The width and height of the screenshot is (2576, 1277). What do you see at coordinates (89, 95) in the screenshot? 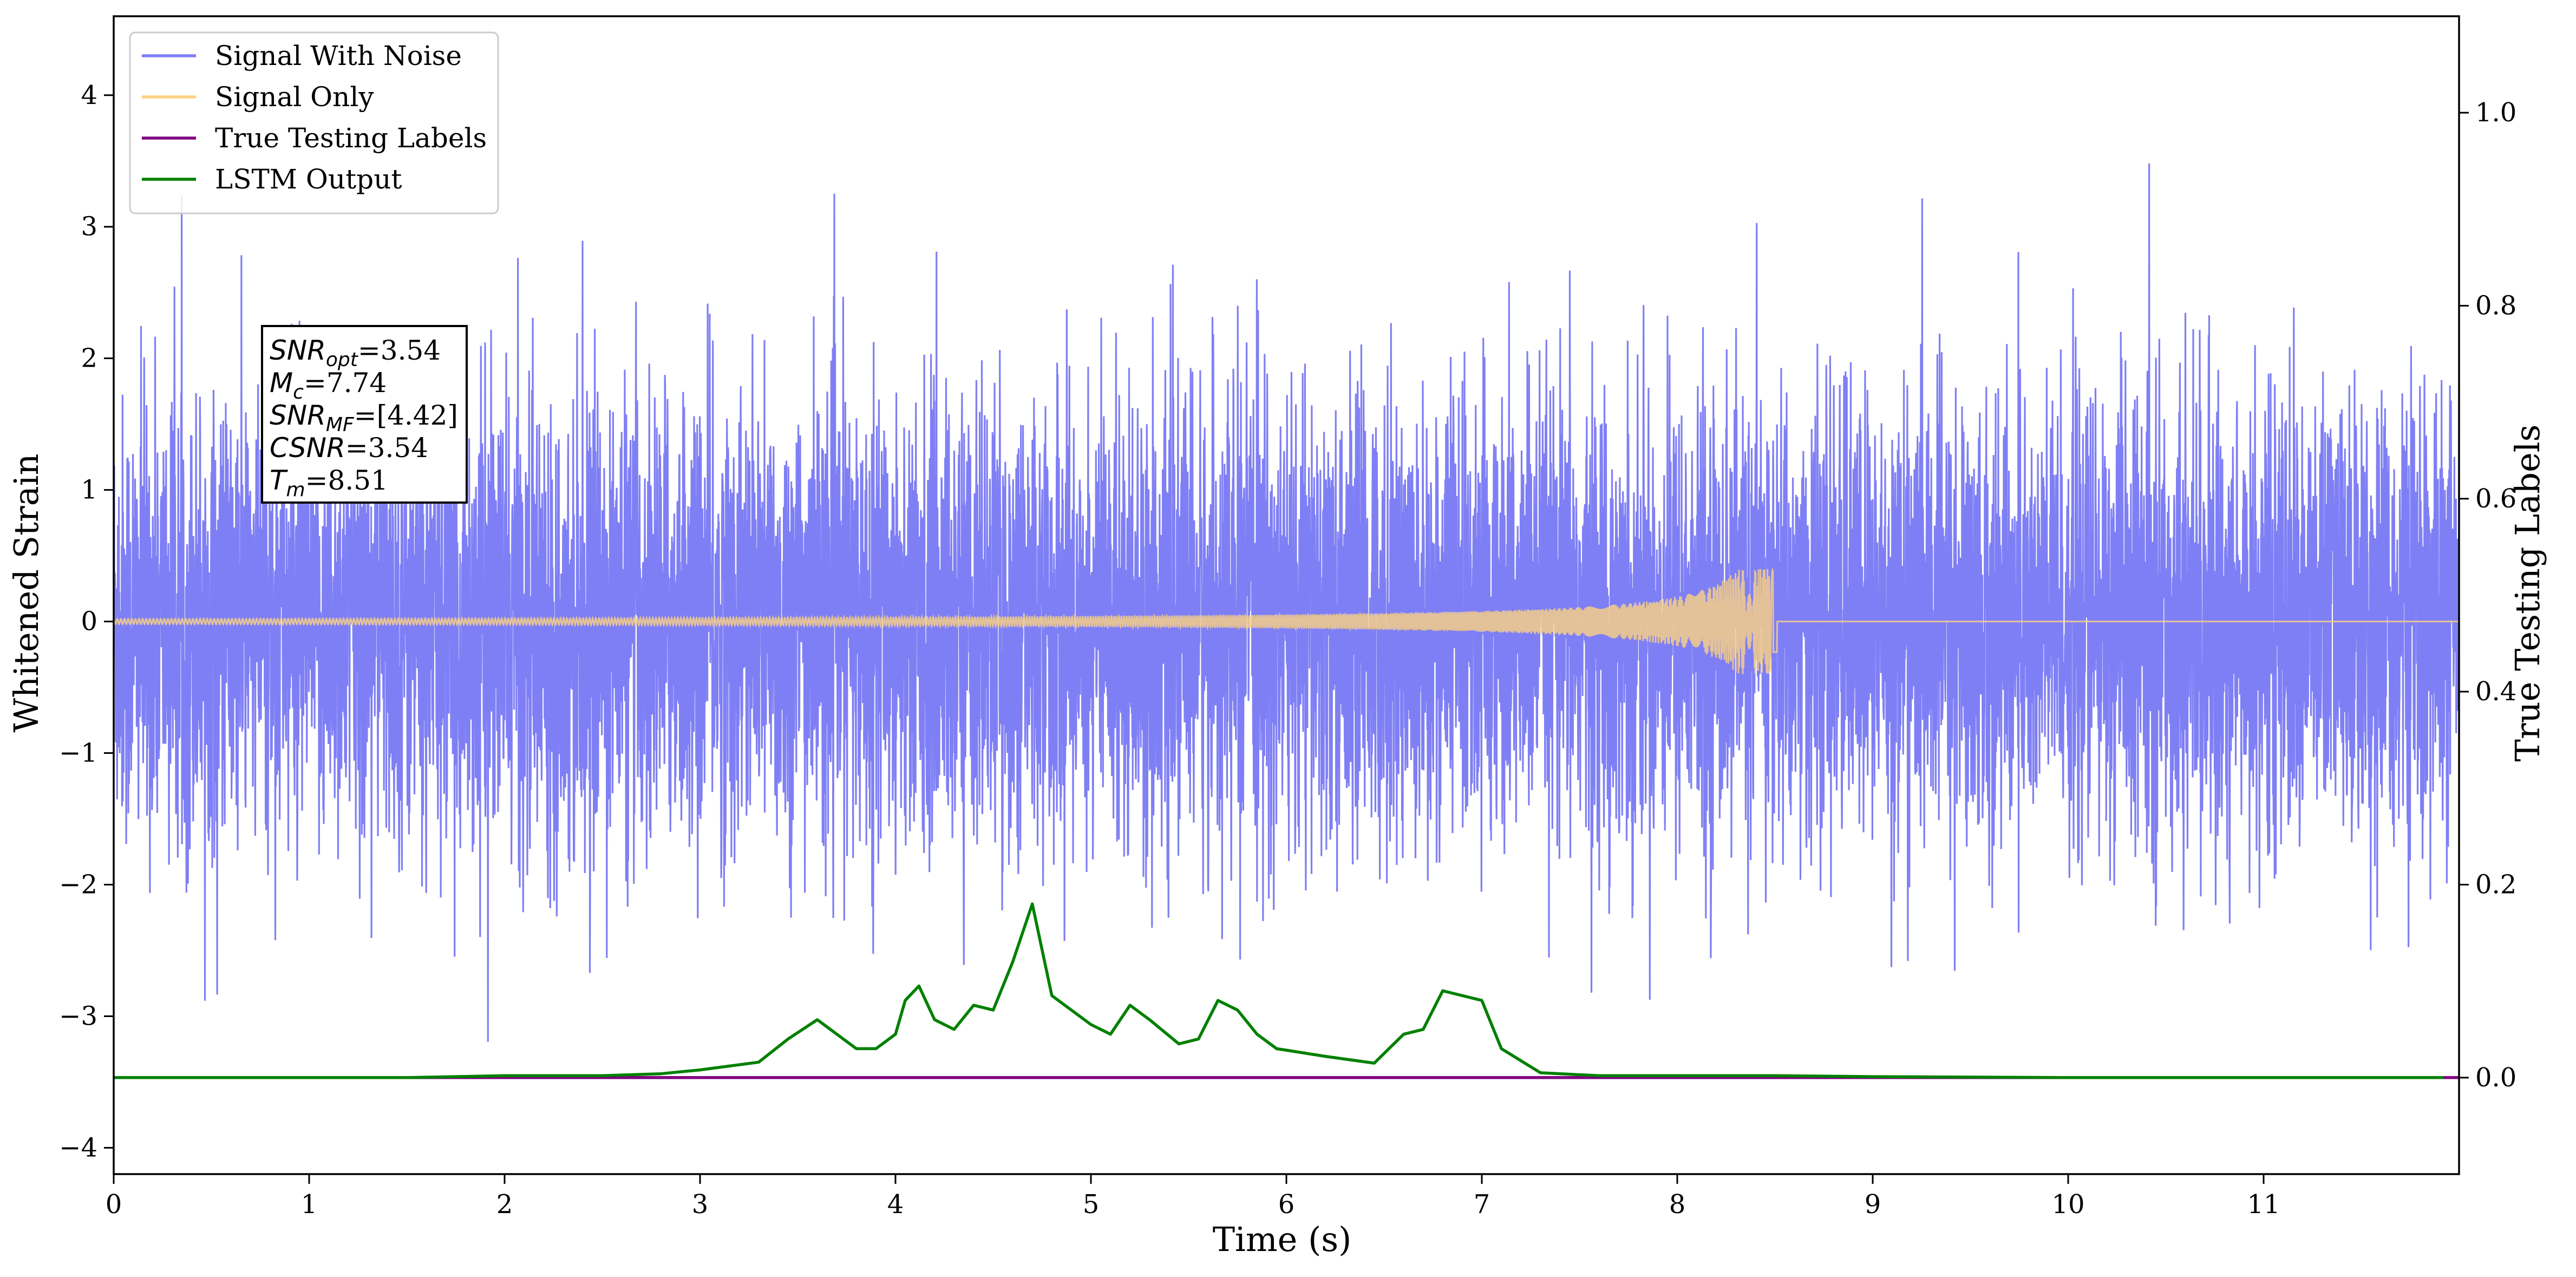
I see `y-left-tick-label: 4` at bounding box center [89, 95].